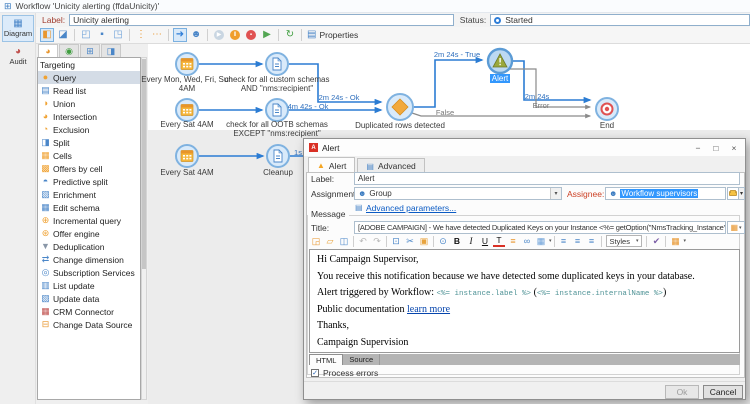  What do you see at coordinates (251, 35) in the screenshot?
I see `stop-button: ▪` at bounding box center [251, 35].